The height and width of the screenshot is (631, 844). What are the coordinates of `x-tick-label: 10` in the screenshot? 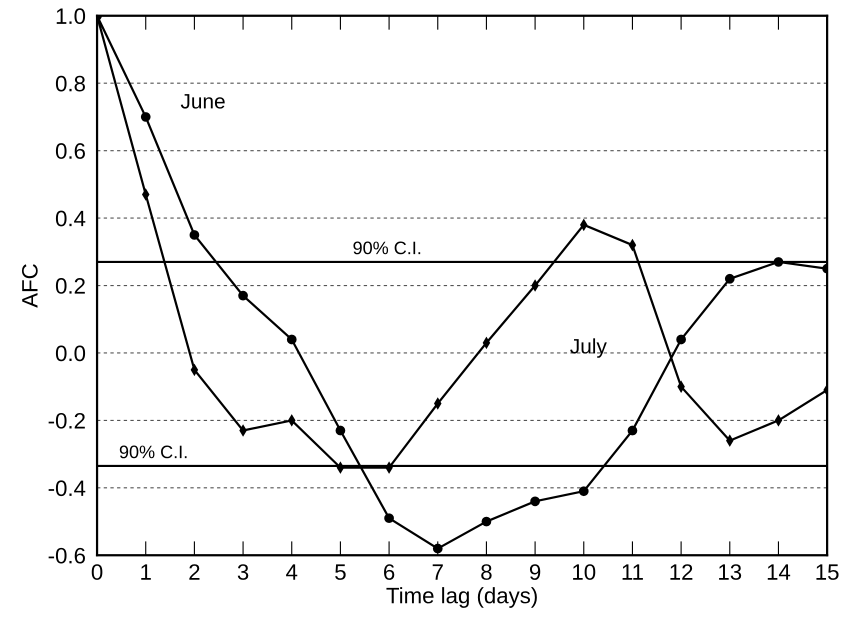 It's located at (584, 572).